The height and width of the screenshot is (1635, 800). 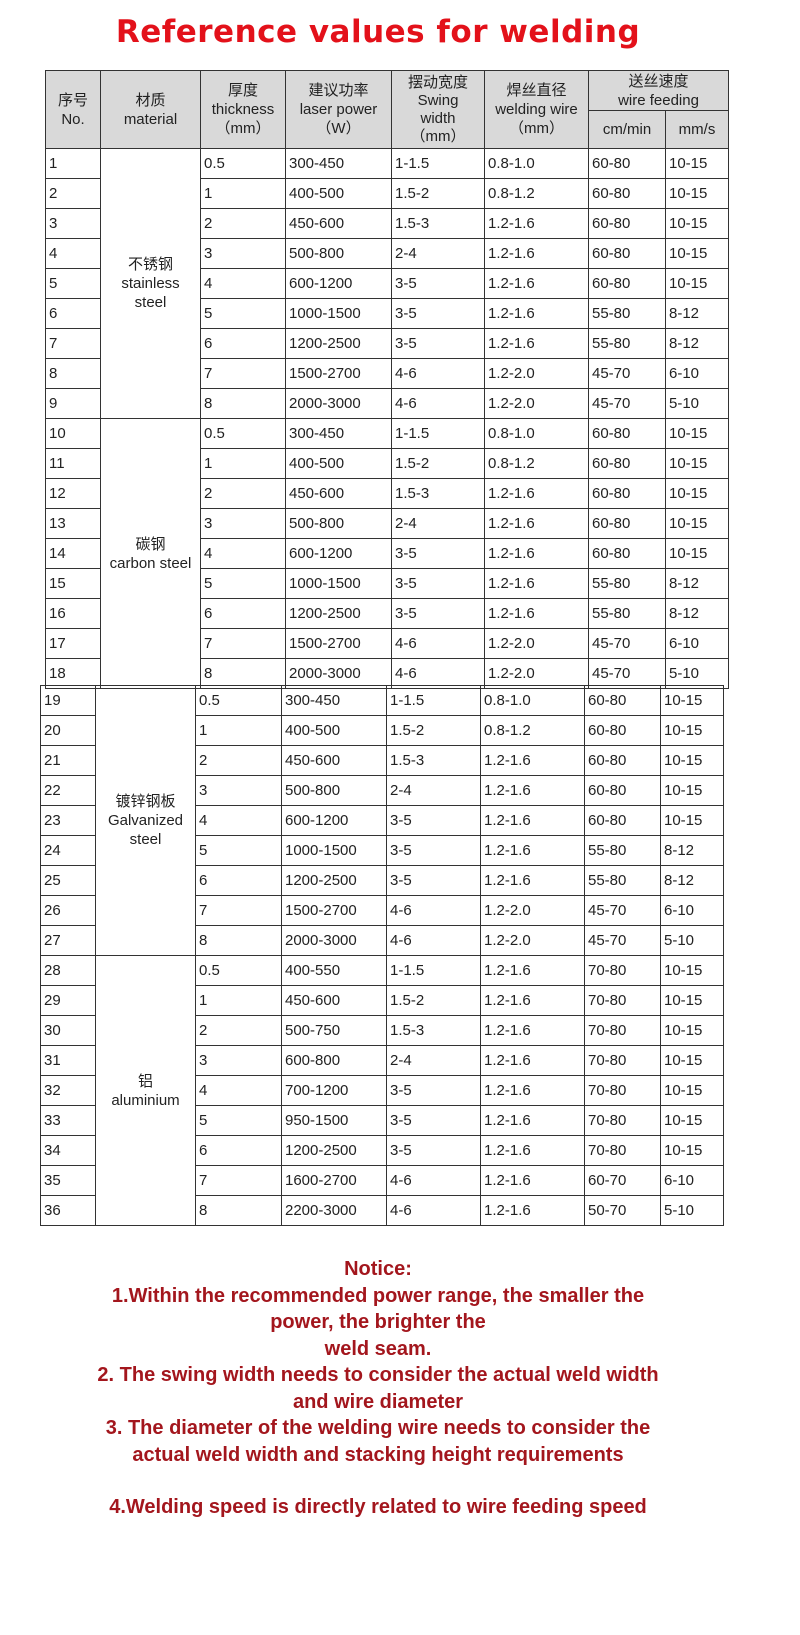 What do you see at coordinates (68, 970) in the screenshot?
I see `cell-row-no: 28` at bounding box center [68, 970].